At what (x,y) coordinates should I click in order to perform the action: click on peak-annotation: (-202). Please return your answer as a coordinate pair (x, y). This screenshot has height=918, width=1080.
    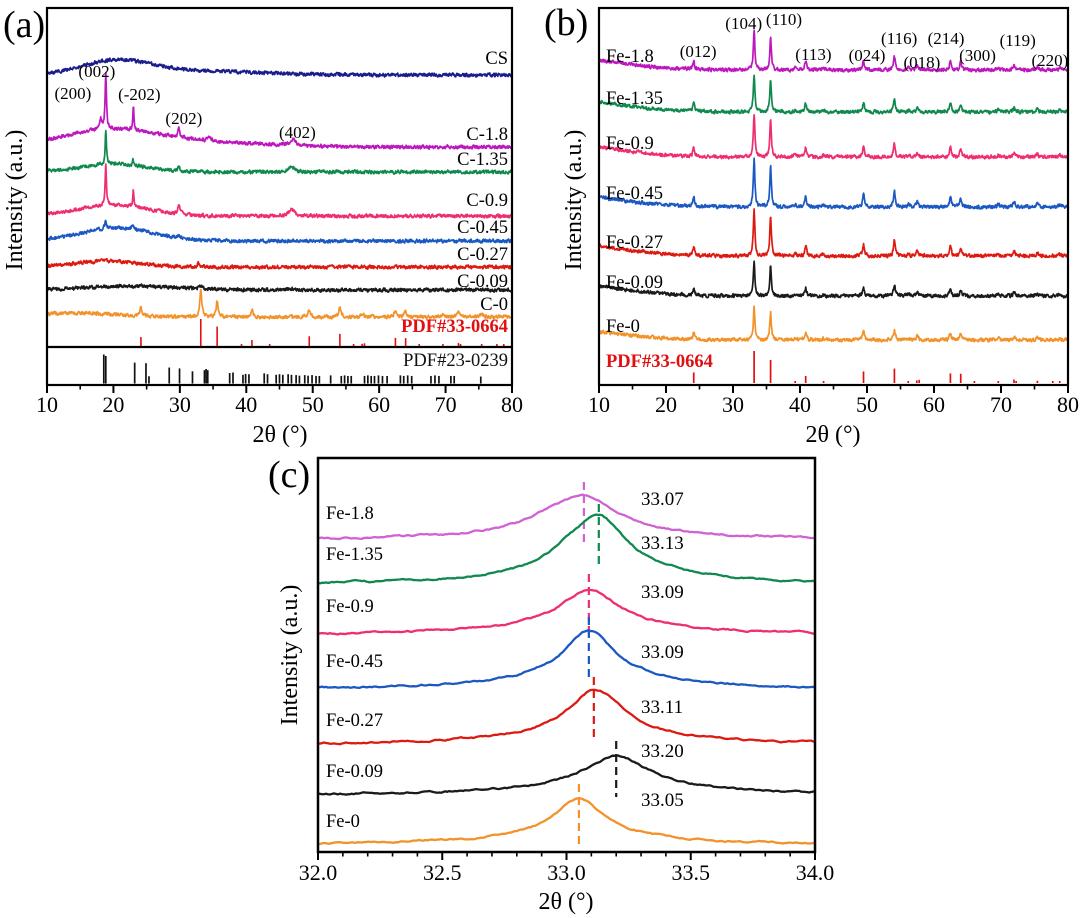
    Looking at the image, I should click on (139, 94).